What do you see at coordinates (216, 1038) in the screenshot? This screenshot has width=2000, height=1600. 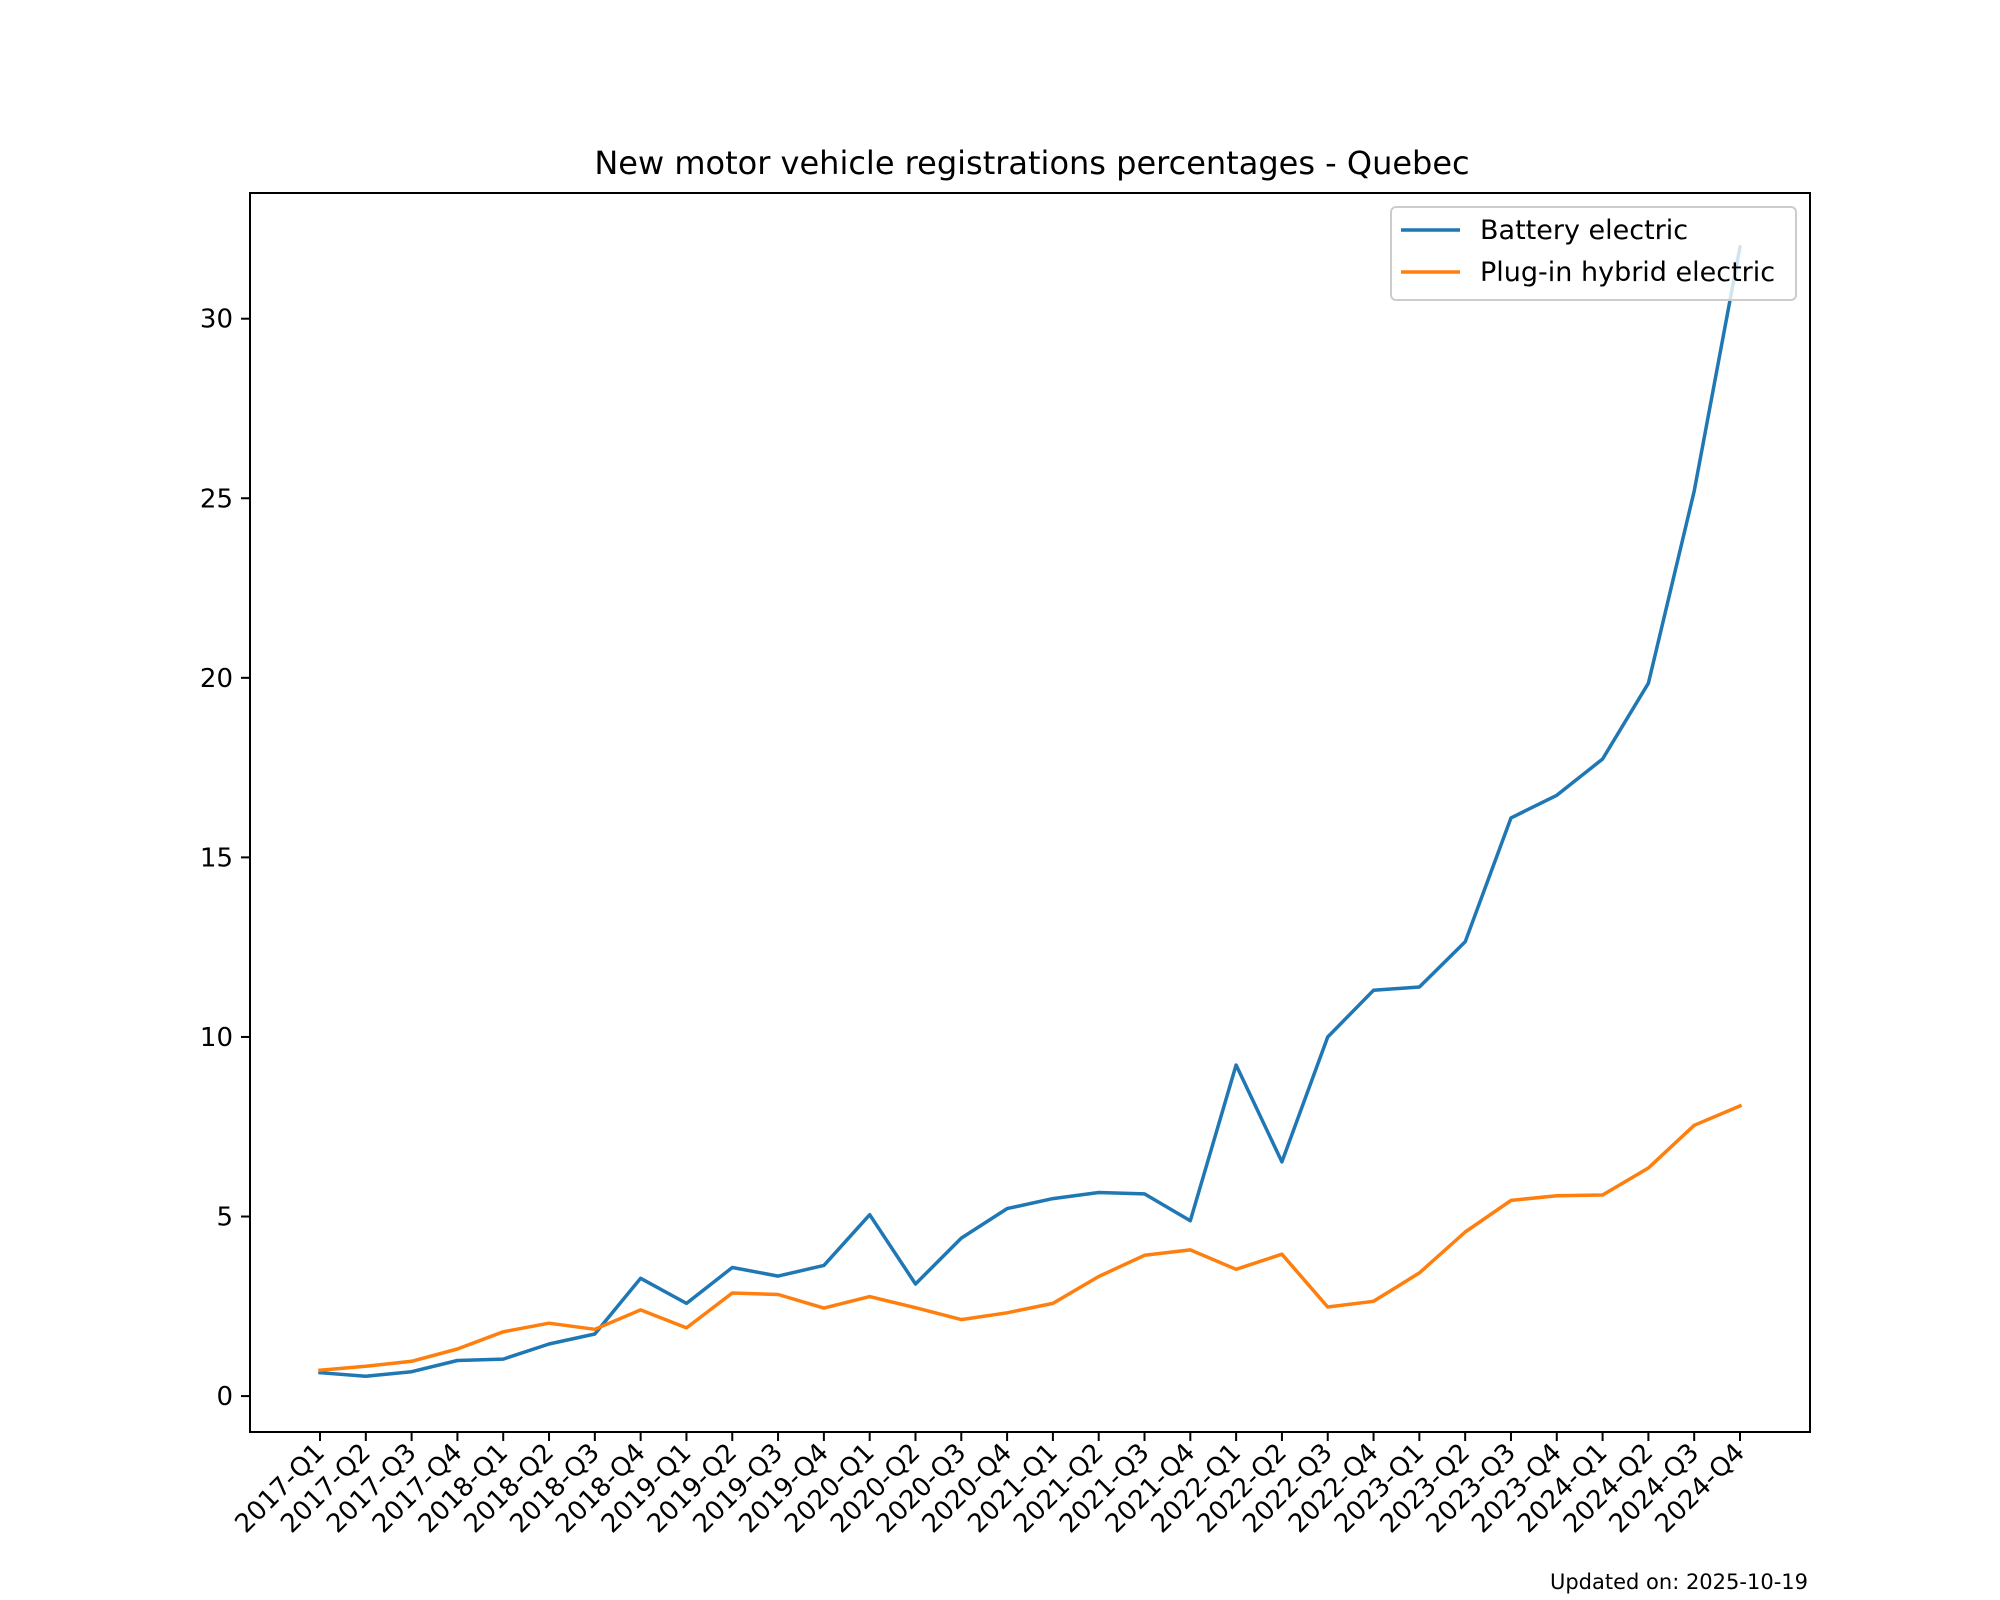 I see `y-tick-label: 10` at bounding box center [216, 1038].